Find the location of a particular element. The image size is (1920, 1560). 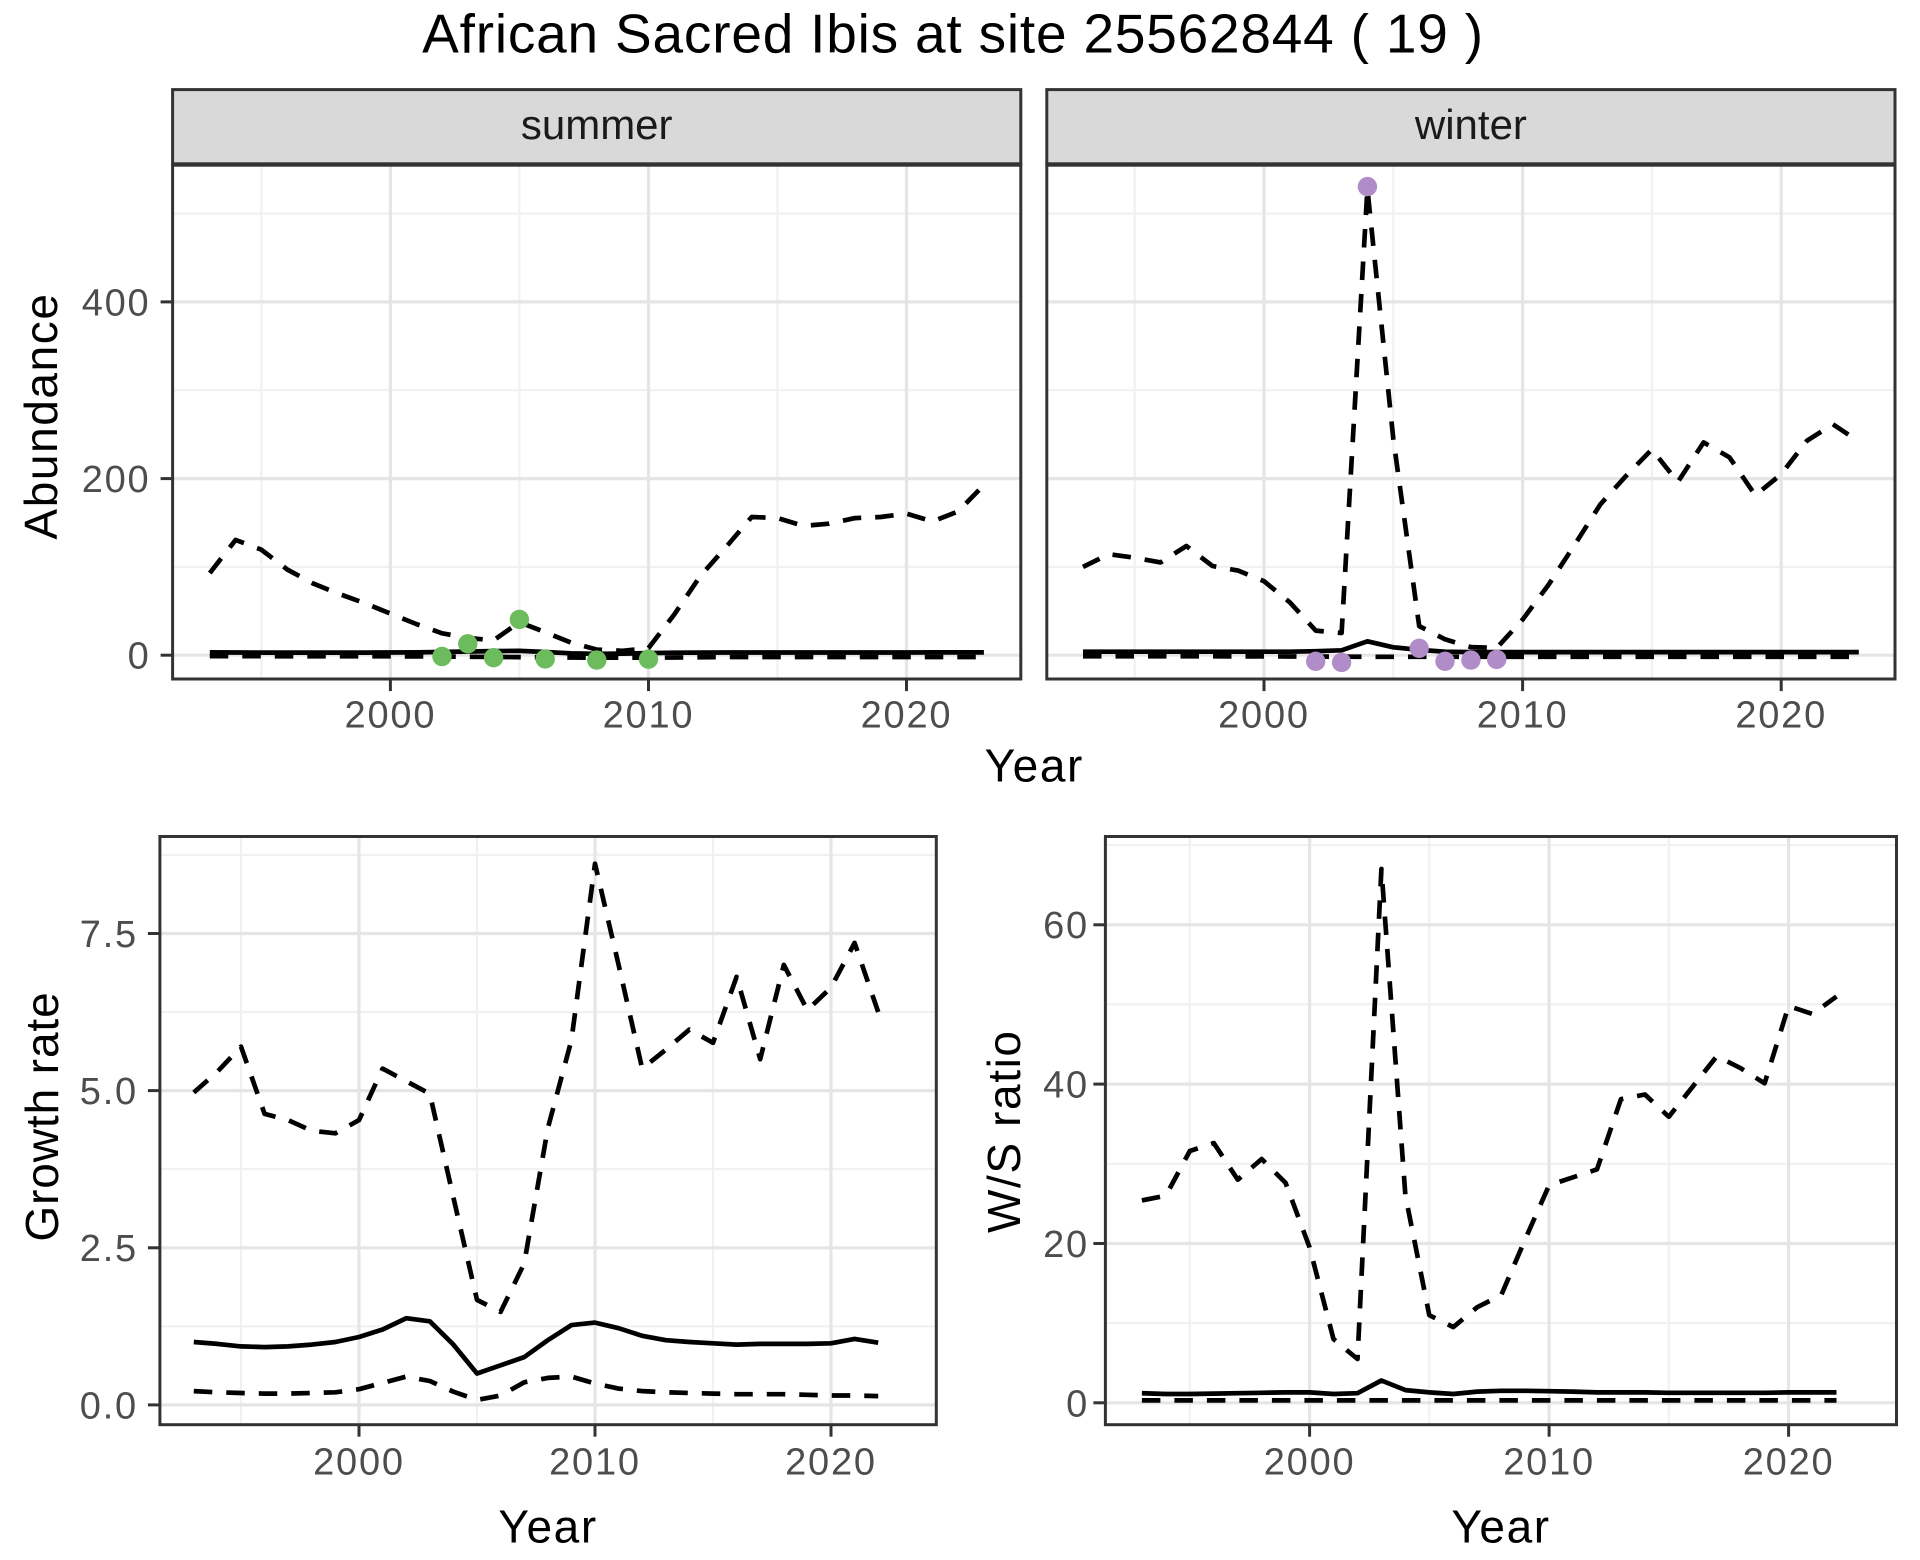

svg-text: 20 is located at coordinates (1066, 1245).